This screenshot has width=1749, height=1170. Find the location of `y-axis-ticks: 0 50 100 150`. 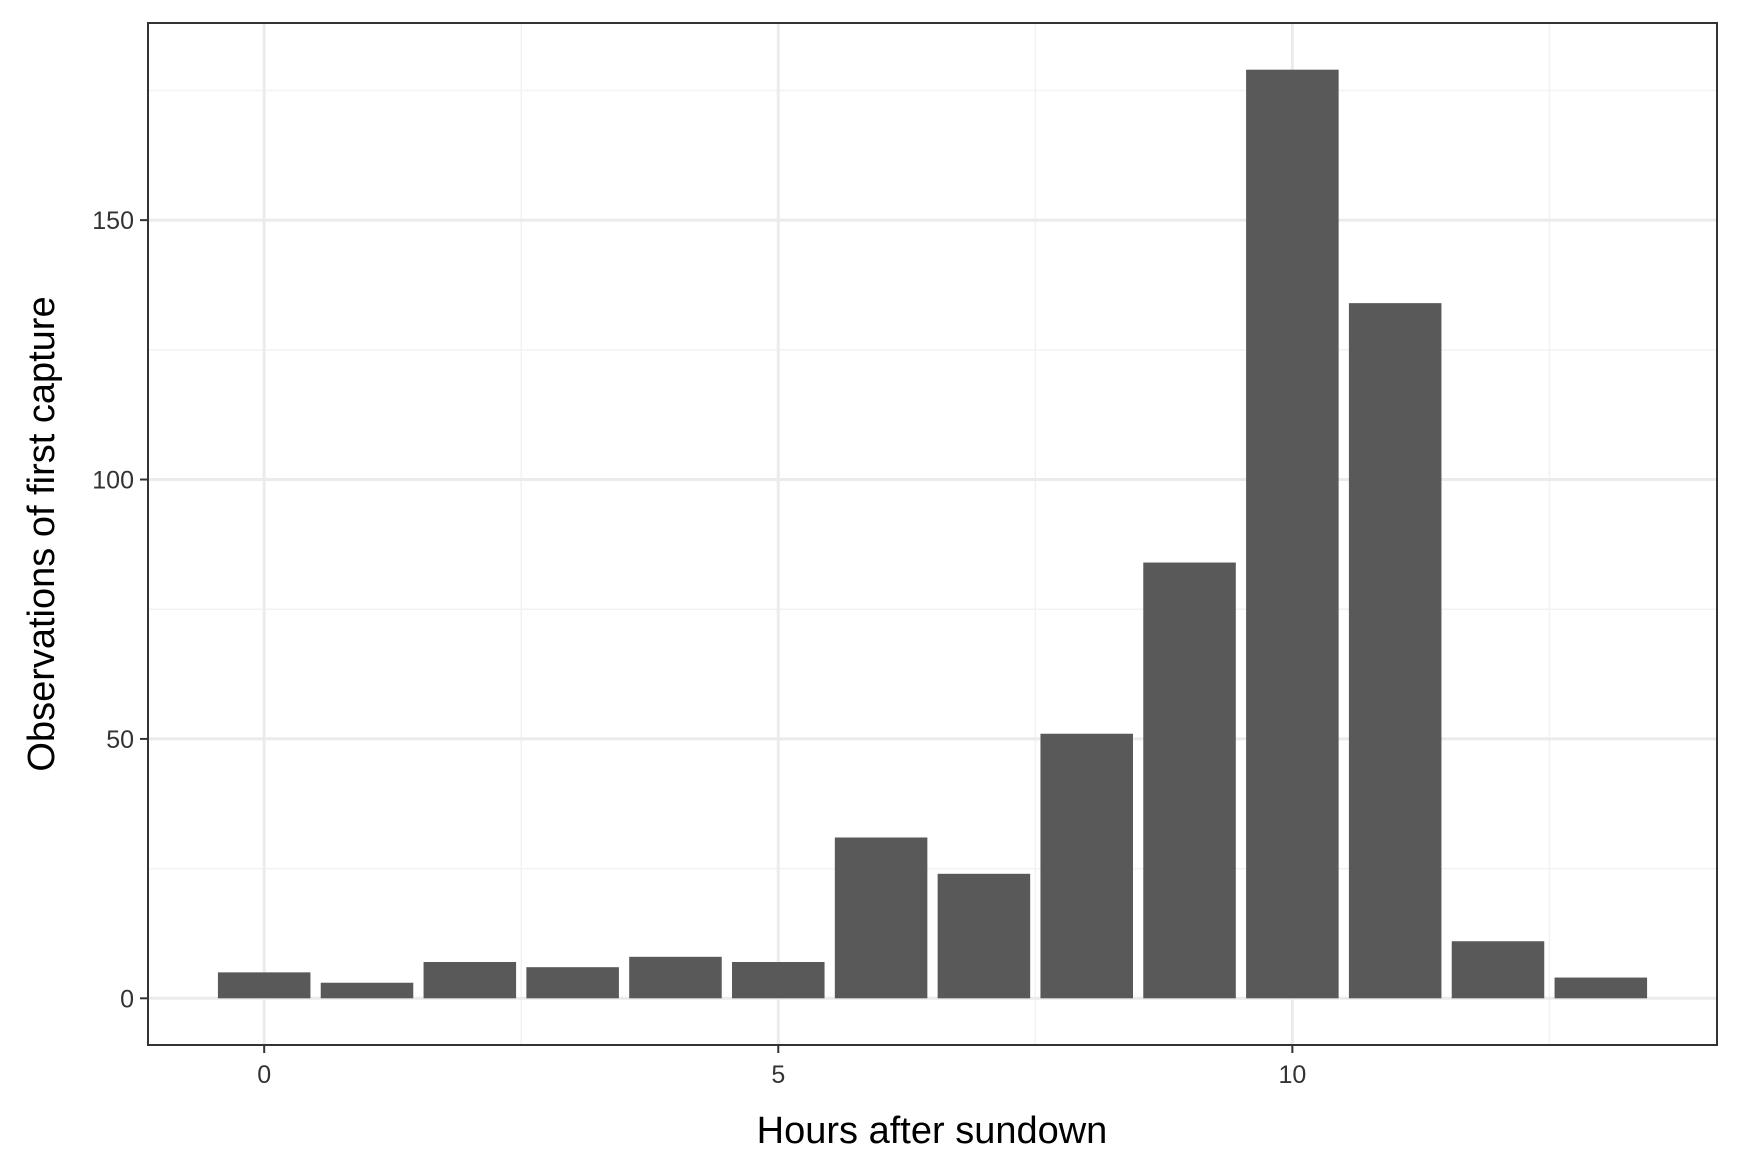

y-axis-ticks: 0 50 100 150 is located at coordinates (120, 610).